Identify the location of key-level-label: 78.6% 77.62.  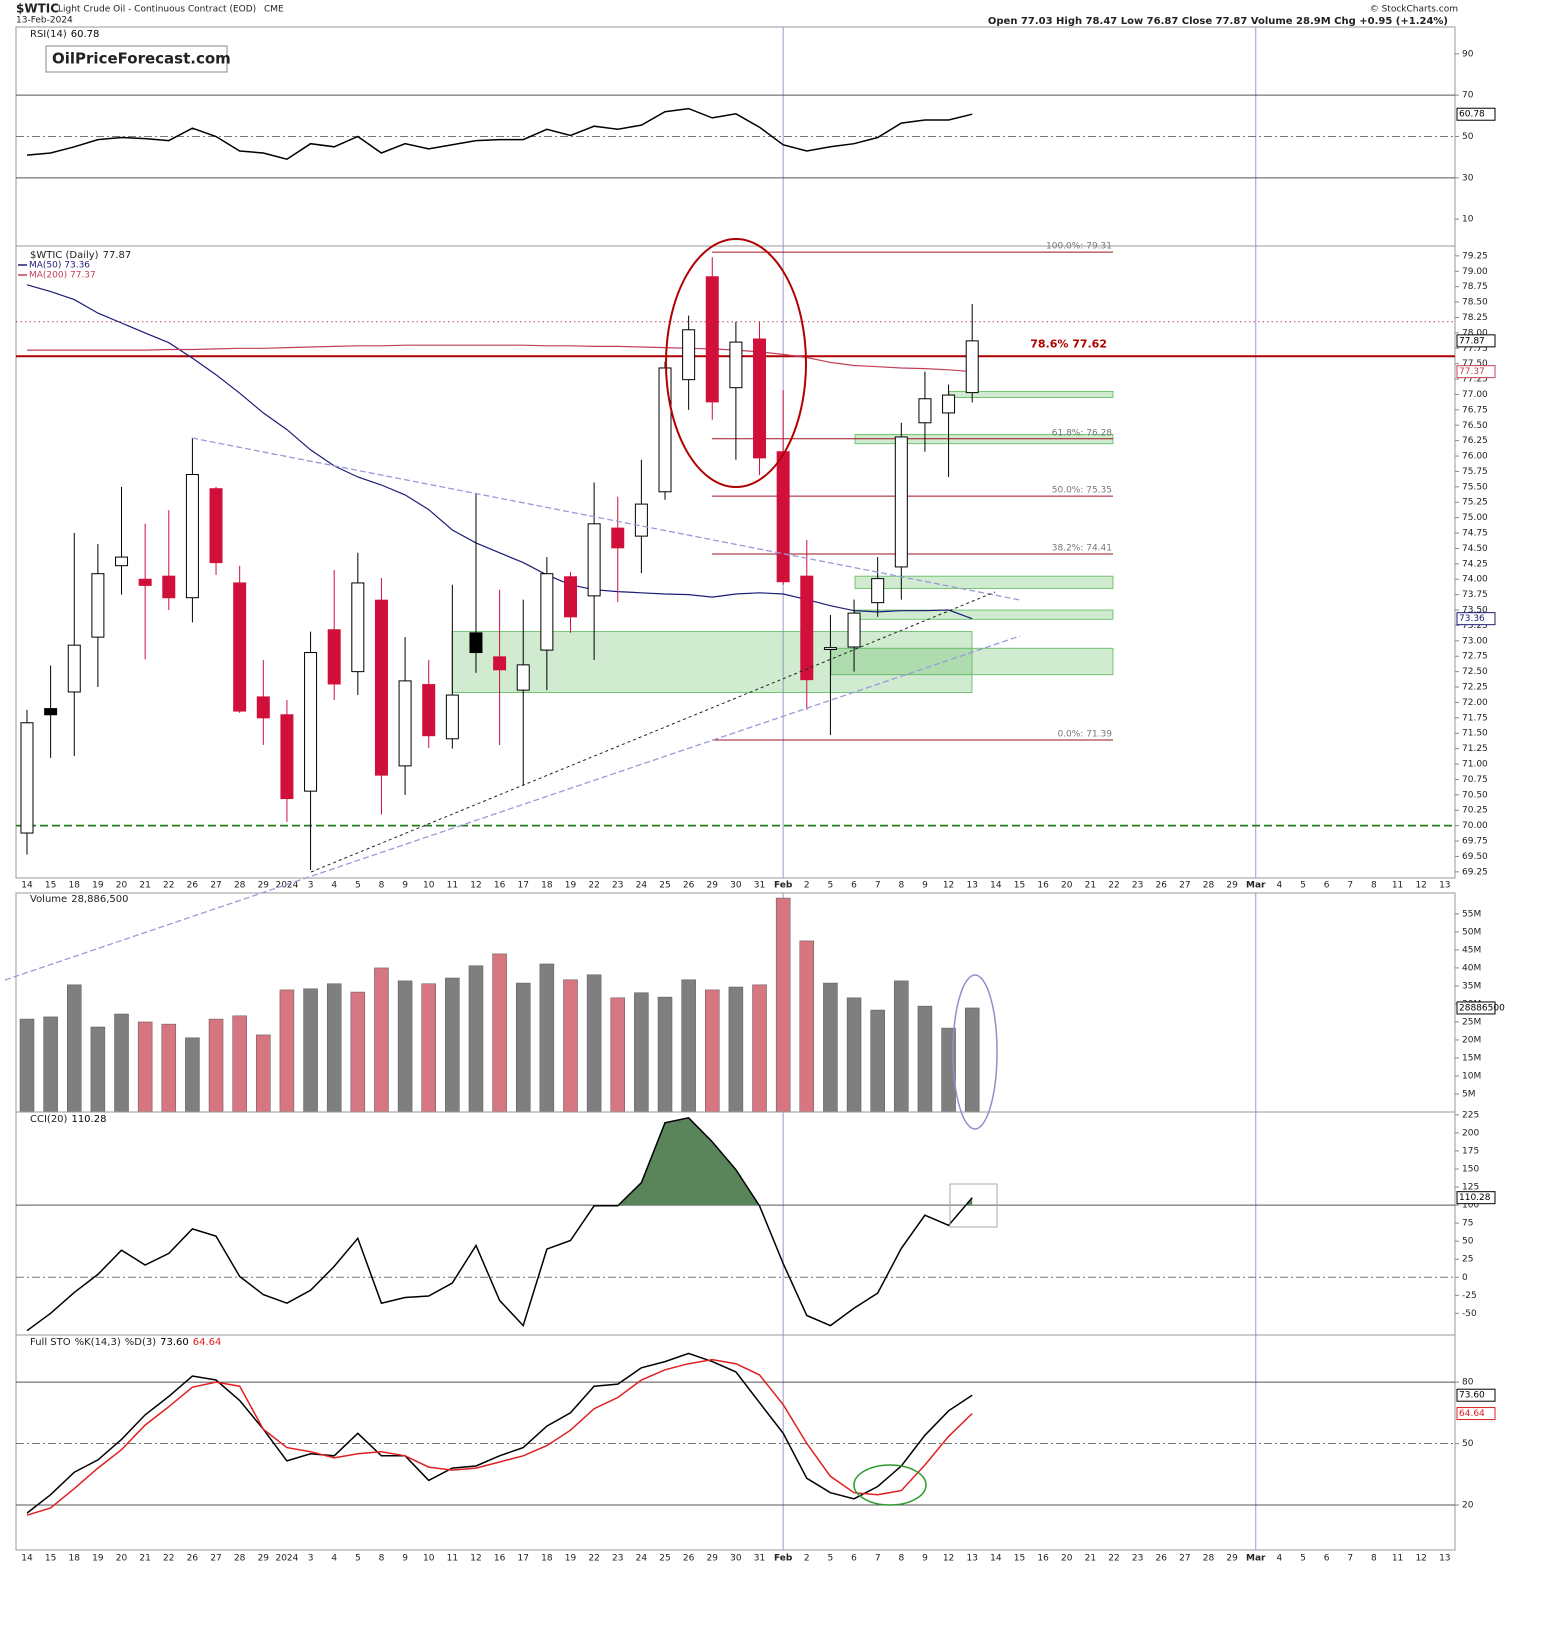
(1068, 343).